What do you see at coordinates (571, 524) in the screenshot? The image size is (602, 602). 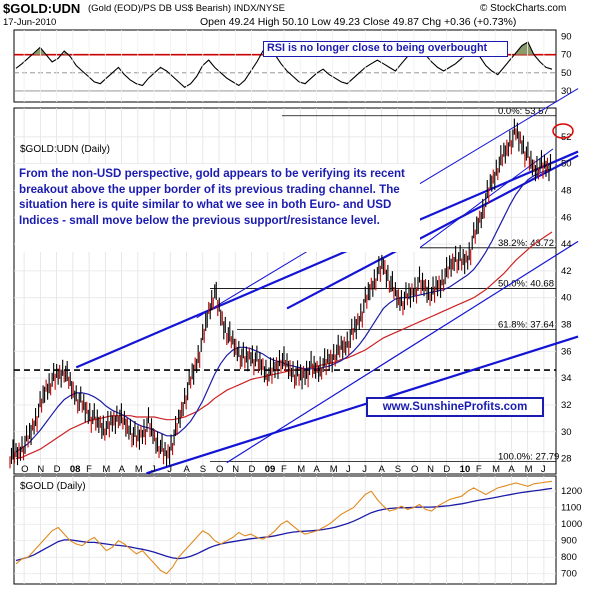 I see `gold-tick-label: 1000` at bounding box center [571, 524].